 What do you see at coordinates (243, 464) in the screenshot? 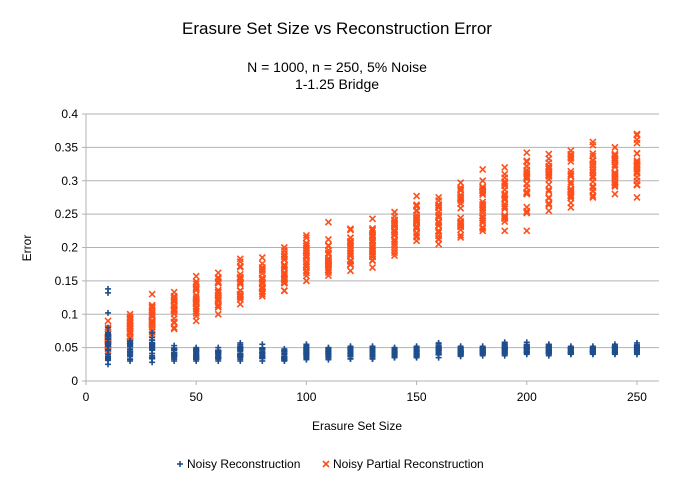
I see `legend-label-noisy-reconstruction: Noisy Reconstruction` at bounding box center [243, 464].